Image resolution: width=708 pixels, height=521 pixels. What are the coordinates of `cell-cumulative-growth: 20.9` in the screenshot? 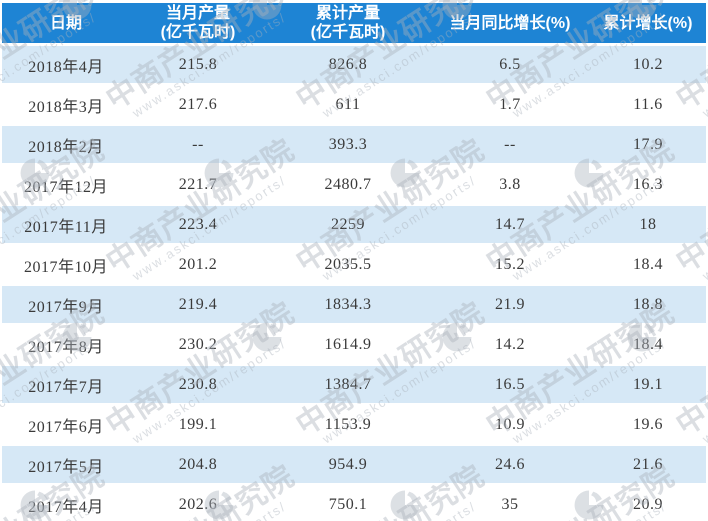 It's located at (648, 503).